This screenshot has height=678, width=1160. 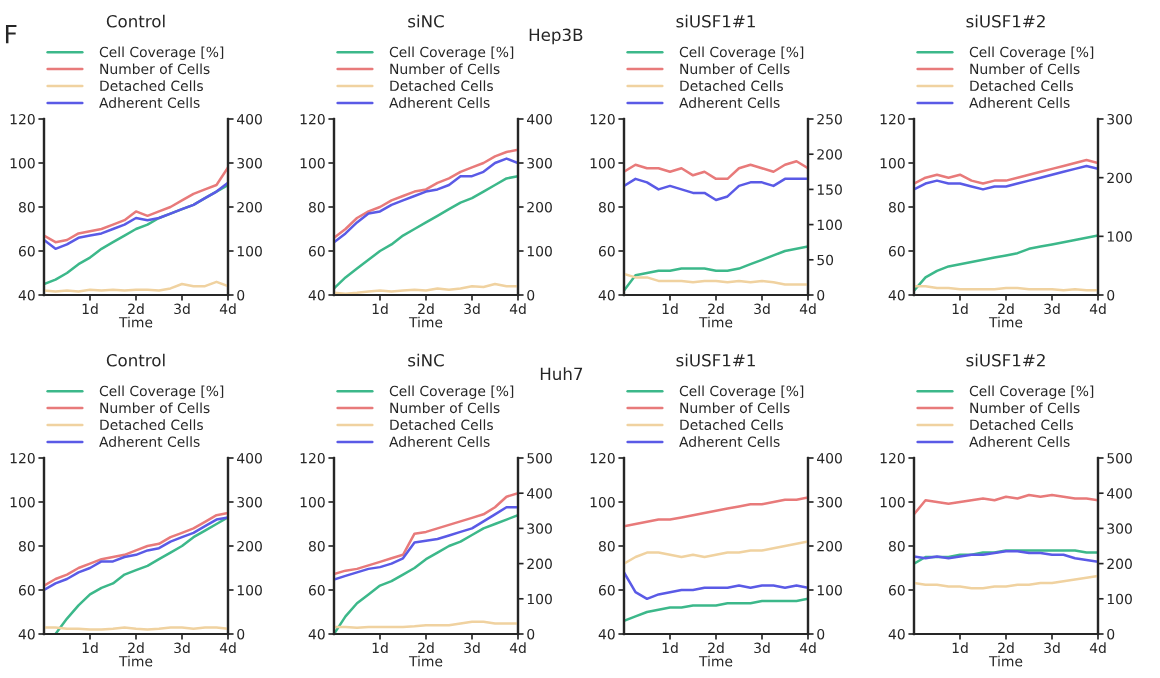 I want to click on text: Huh7, so click(x=561, y=374).